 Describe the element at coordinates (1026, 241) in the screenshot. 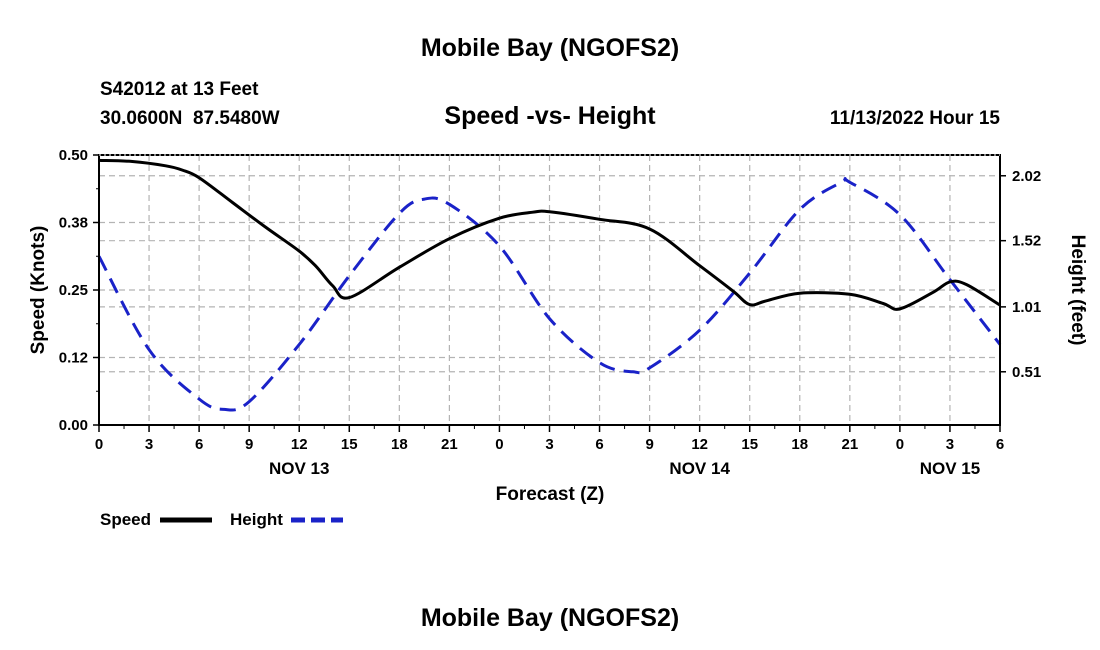

I see `y2-tick-label: 1.52` at that location.